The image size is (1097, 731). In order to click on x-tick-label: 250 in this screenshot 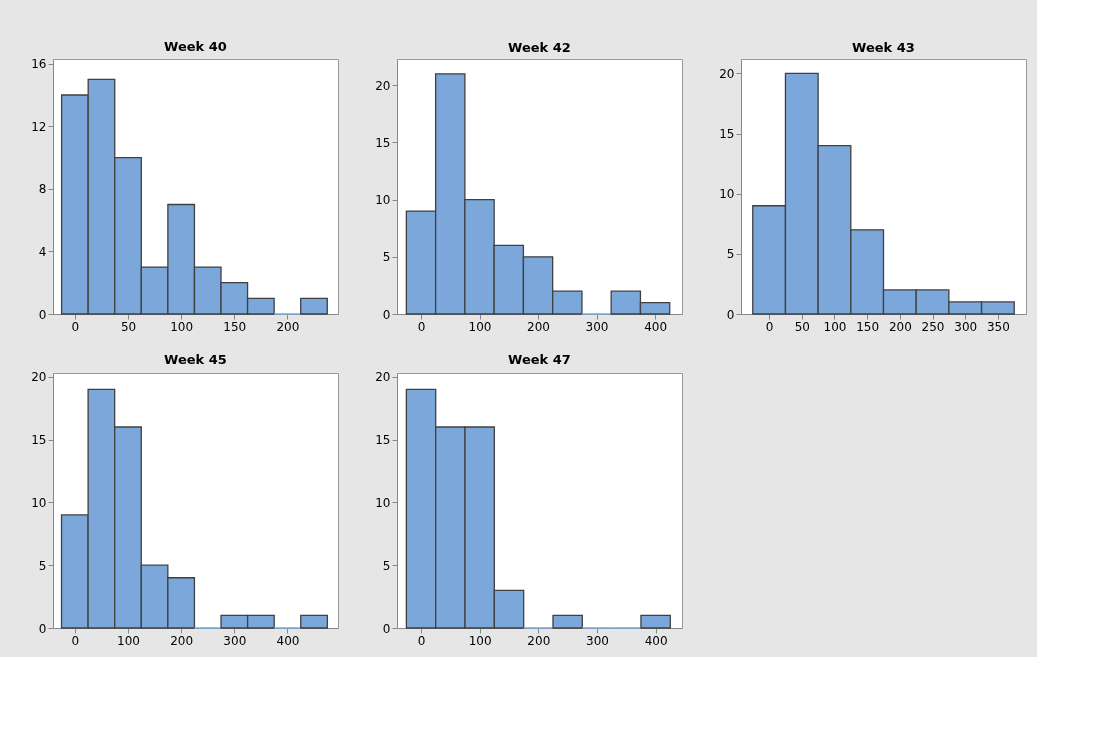, I will do `click(933, 326)`.